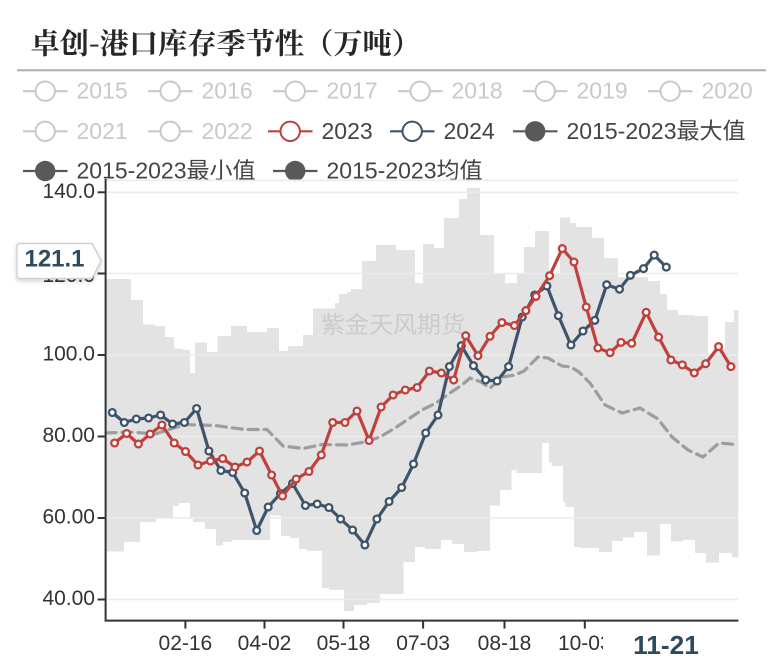 Image resolution: width=784 pixels, height=665 pixels. I want to click on svg-text: 100.0, so click(68, 354).